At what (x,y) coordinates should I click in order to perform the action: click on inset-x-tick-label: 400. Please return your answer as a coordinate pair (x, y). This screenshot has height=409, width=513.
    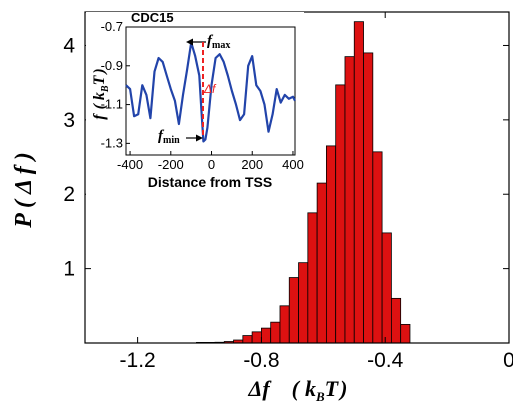
    Looking at the image, I should click on (293, 164).